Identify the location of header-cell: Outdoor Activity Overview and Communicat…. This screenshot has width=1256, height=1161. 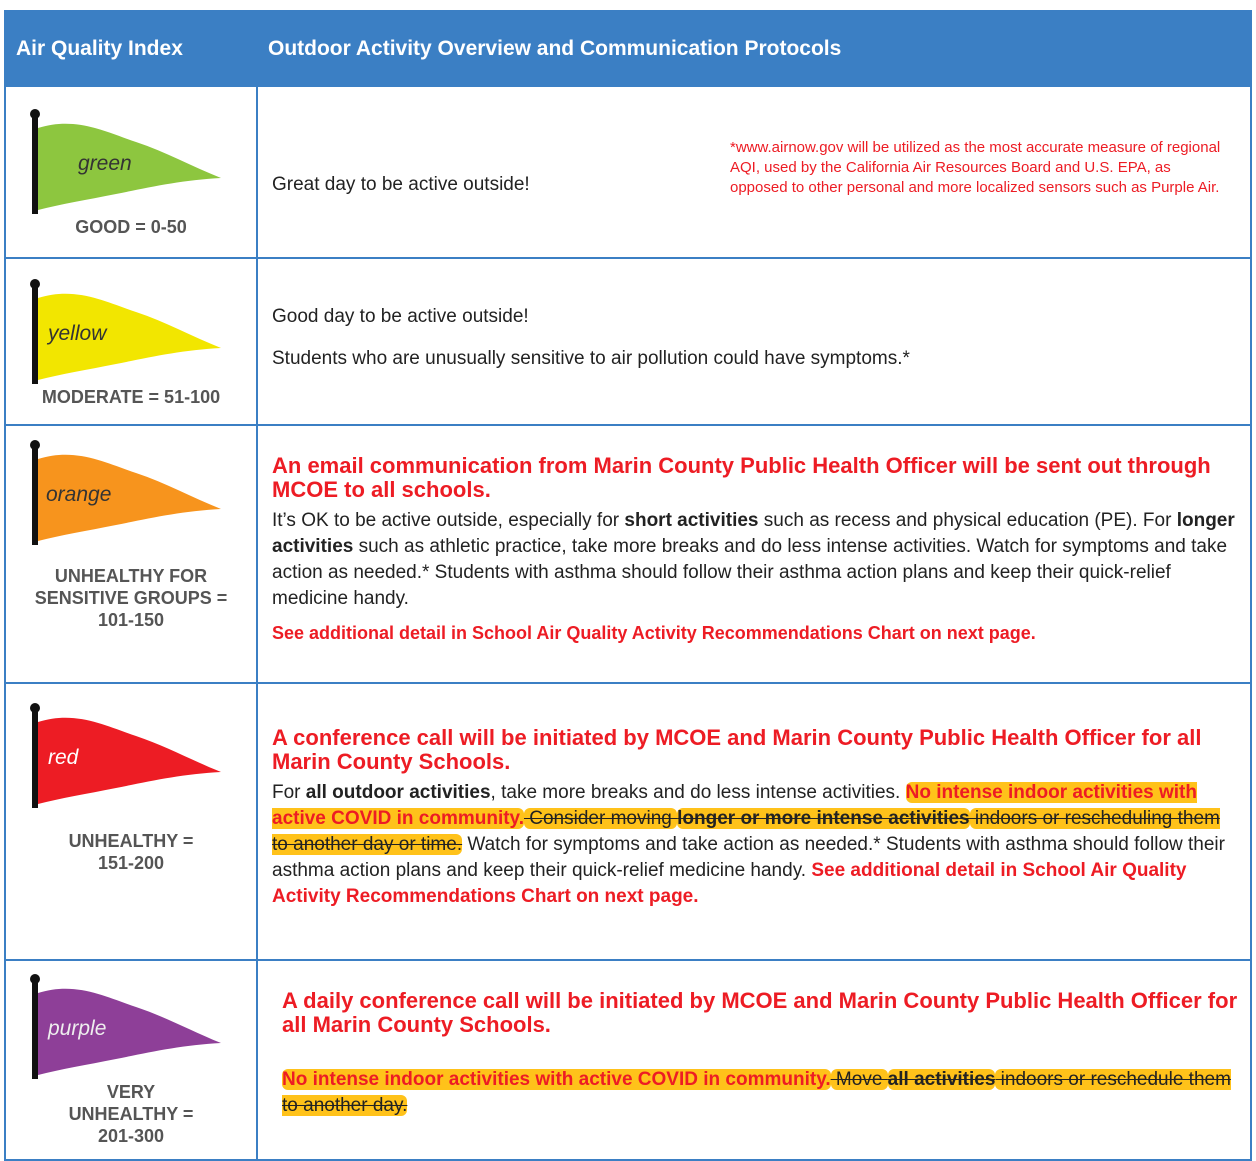
(754, 48).